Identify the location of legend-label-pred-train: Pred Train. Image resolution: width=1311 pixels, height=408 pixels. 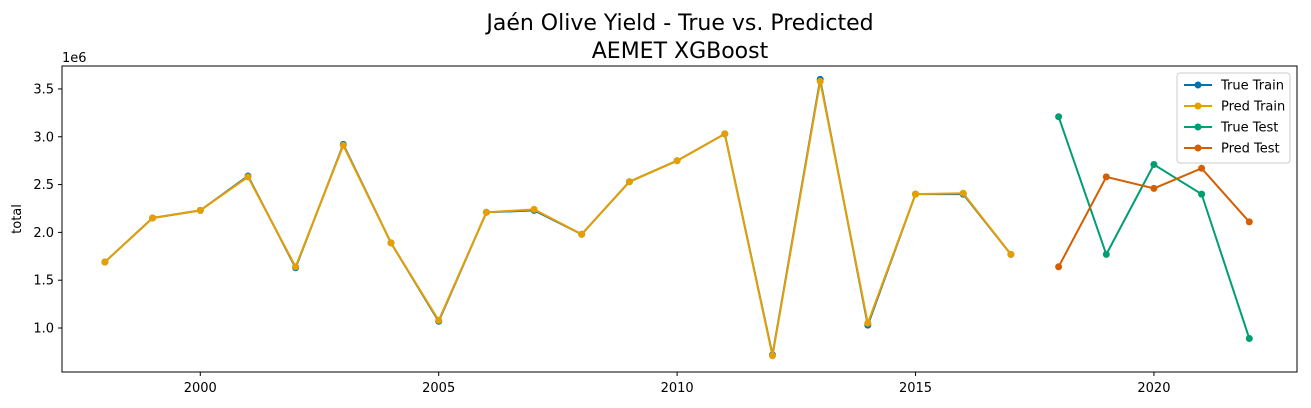
(1253, 107).